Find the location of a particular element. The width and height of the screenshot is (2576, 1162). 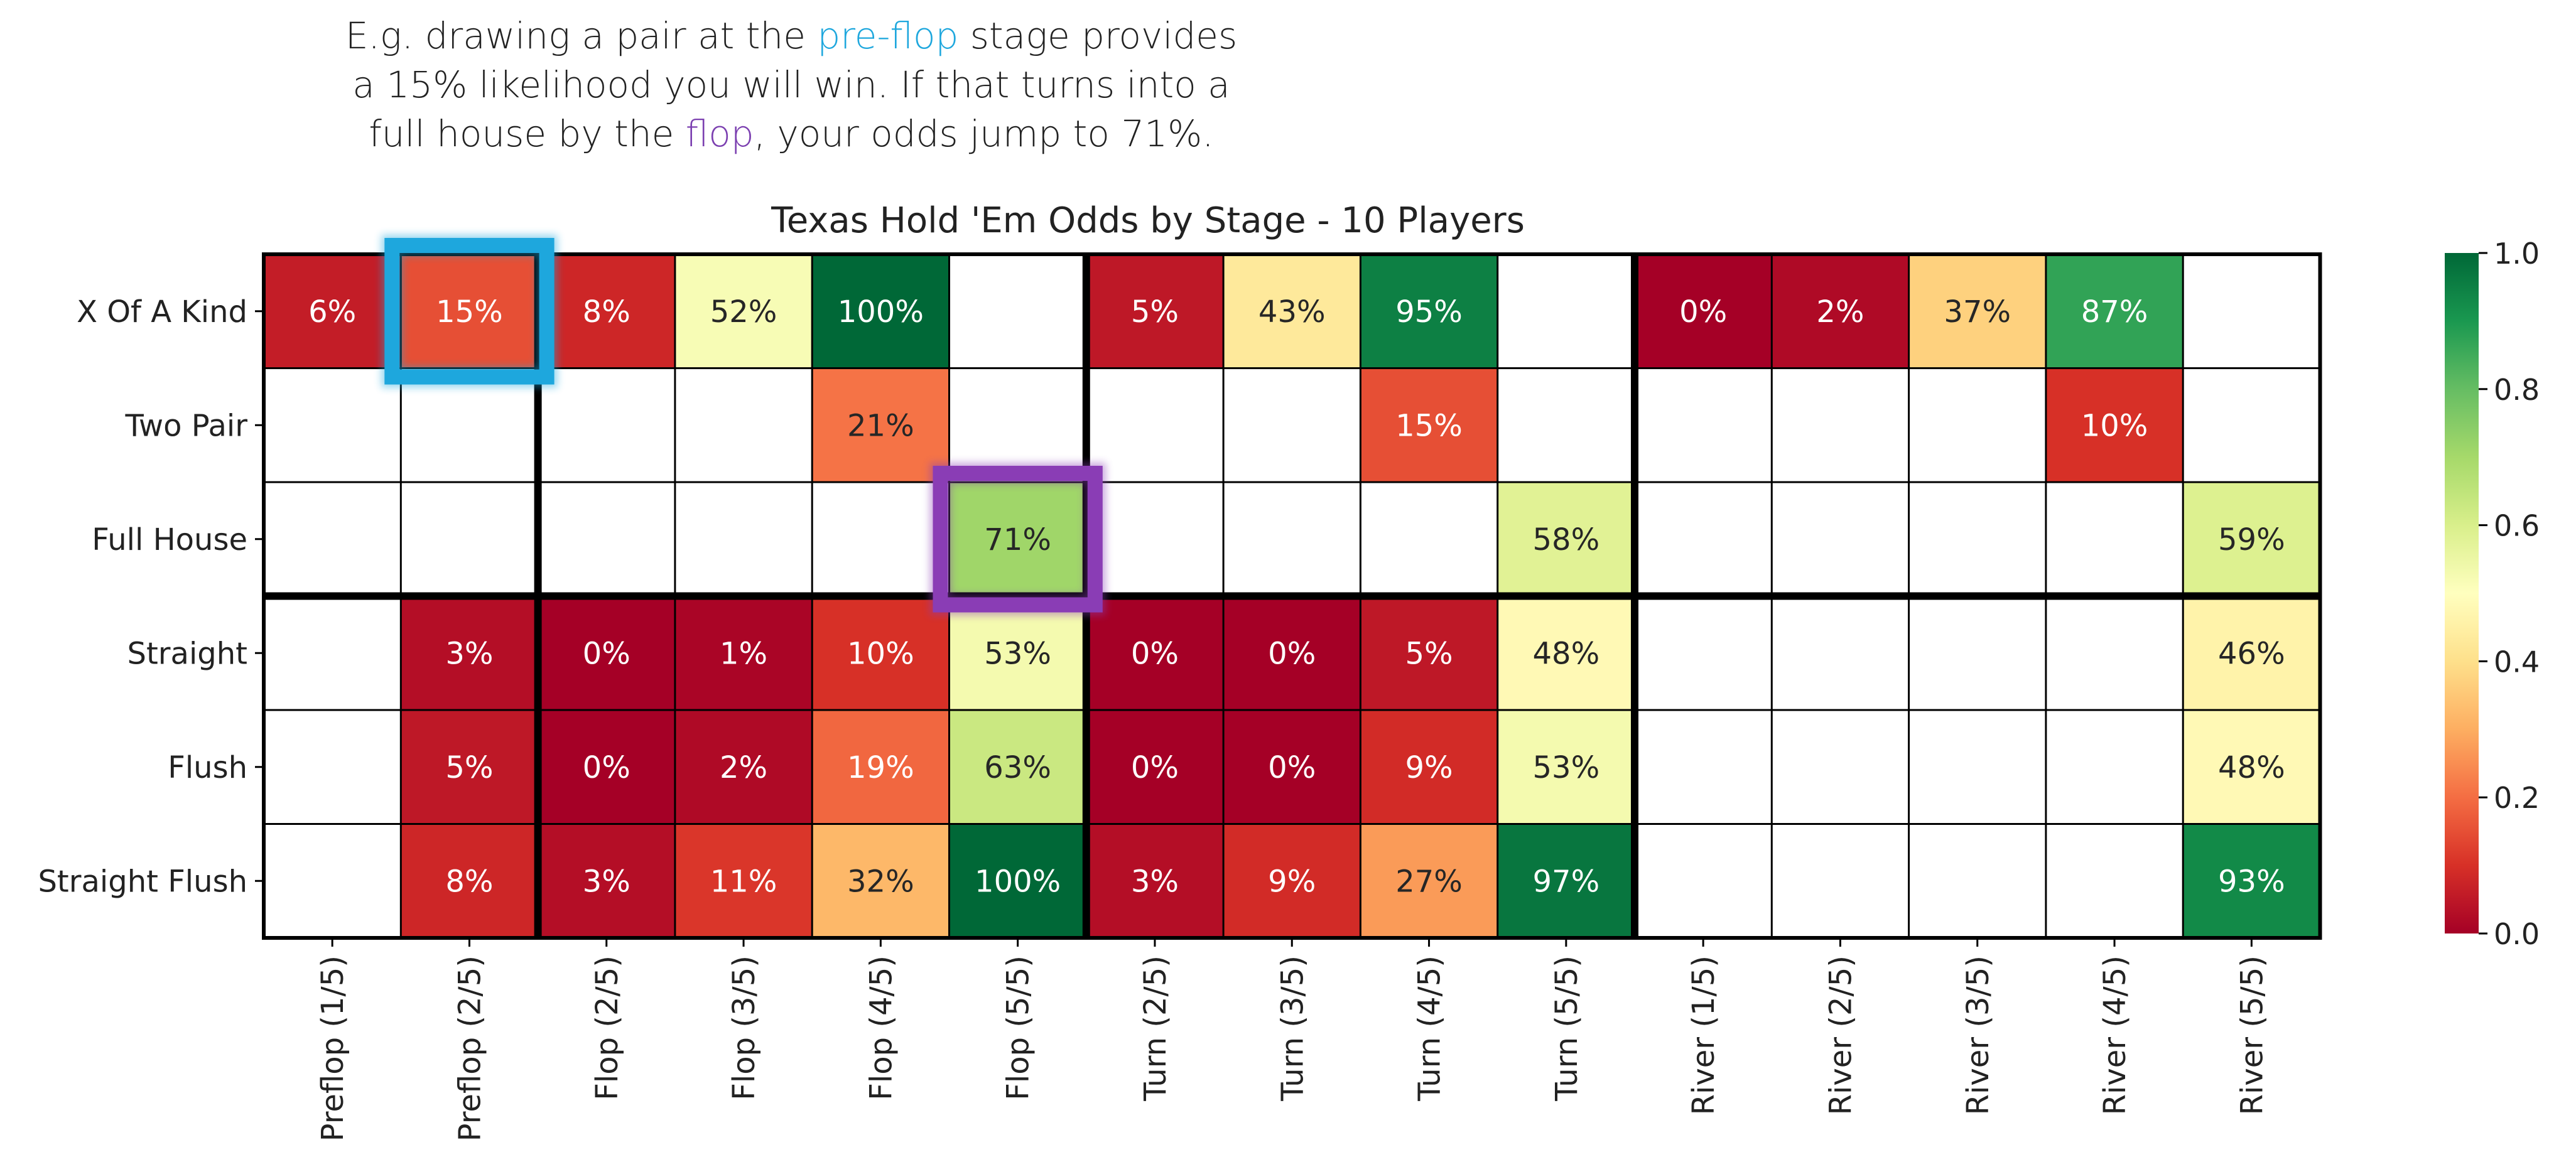

colorbar-tick-label: 0.8 is located at coordinates (2517, 390).